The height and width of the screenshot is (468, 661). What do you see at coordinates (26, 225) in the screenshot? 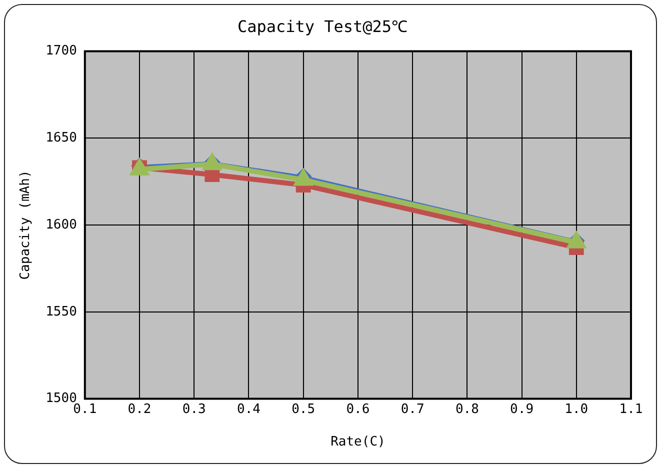
I see `y-axis-title: Capacity (mAh)` at bounding box center [26, 225].